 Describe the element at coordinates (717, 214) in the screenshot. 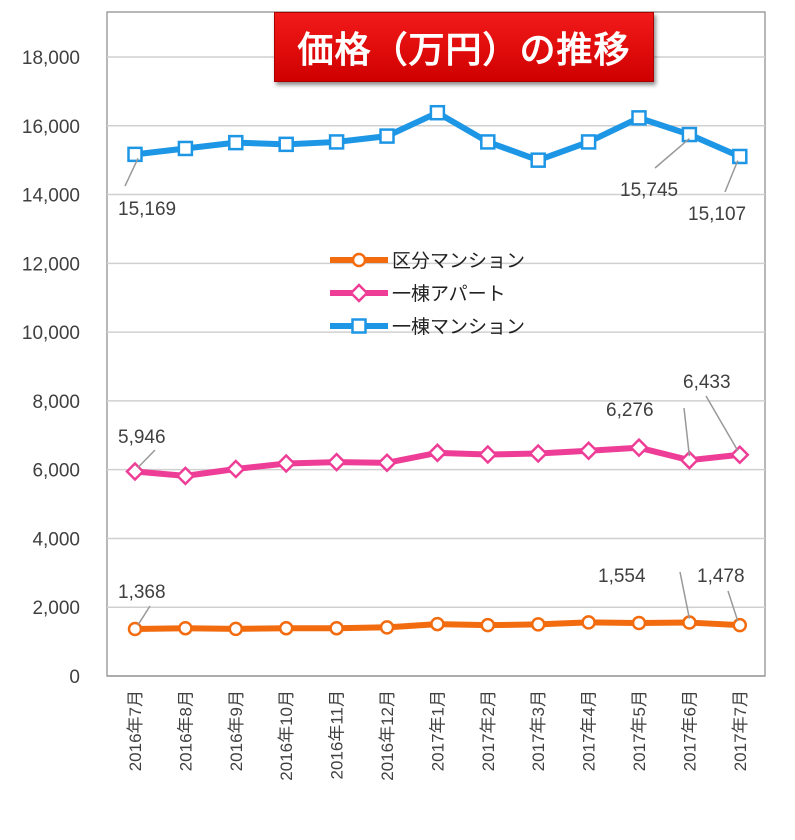

I see `data-label: 15,107` at that location.